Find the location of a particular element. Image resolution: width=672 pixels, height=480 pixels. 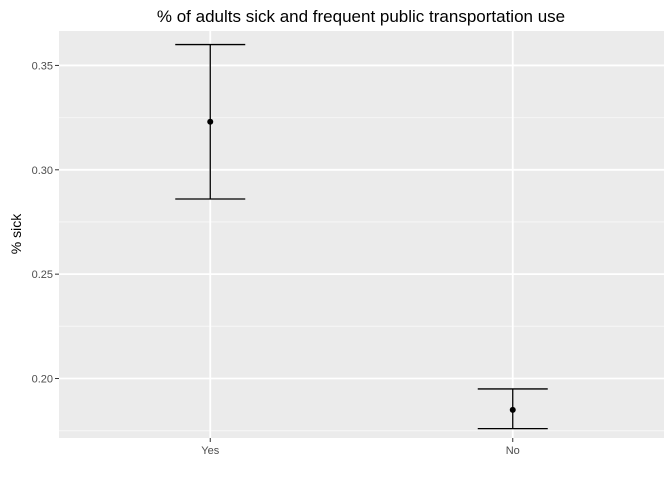

y-tick-label: 0.20 is located at coordinates (42, 380).